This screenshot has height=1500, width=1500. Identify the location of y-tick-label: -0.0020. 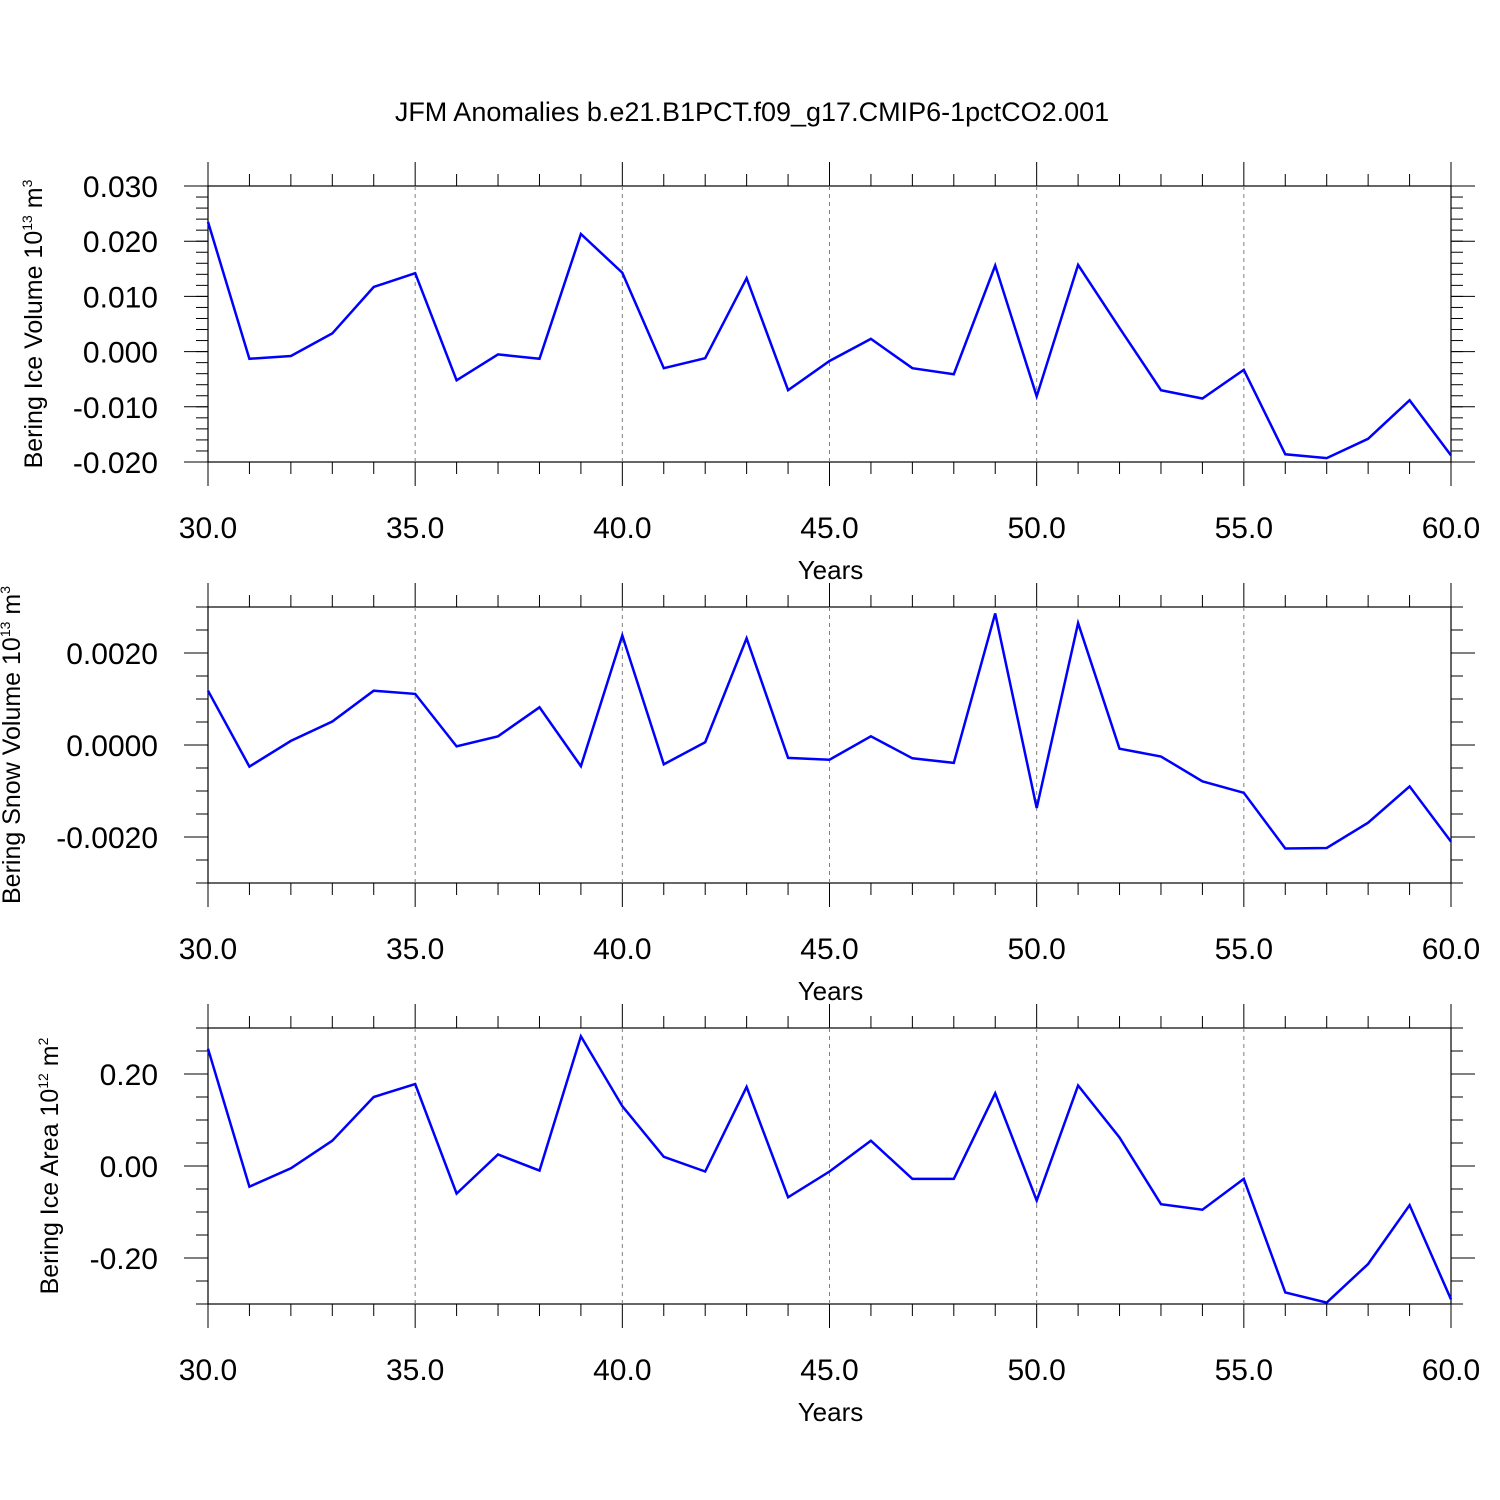
(107, 838).